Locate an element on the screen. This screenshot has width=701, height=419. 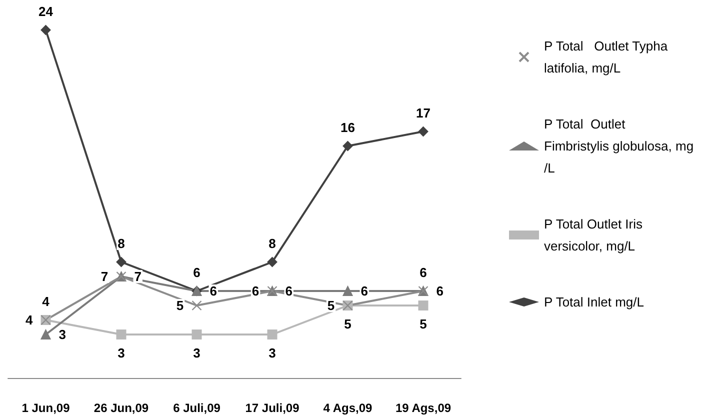
x-tick-label: 4 Ags,09 is located at coordinates (348, 408).